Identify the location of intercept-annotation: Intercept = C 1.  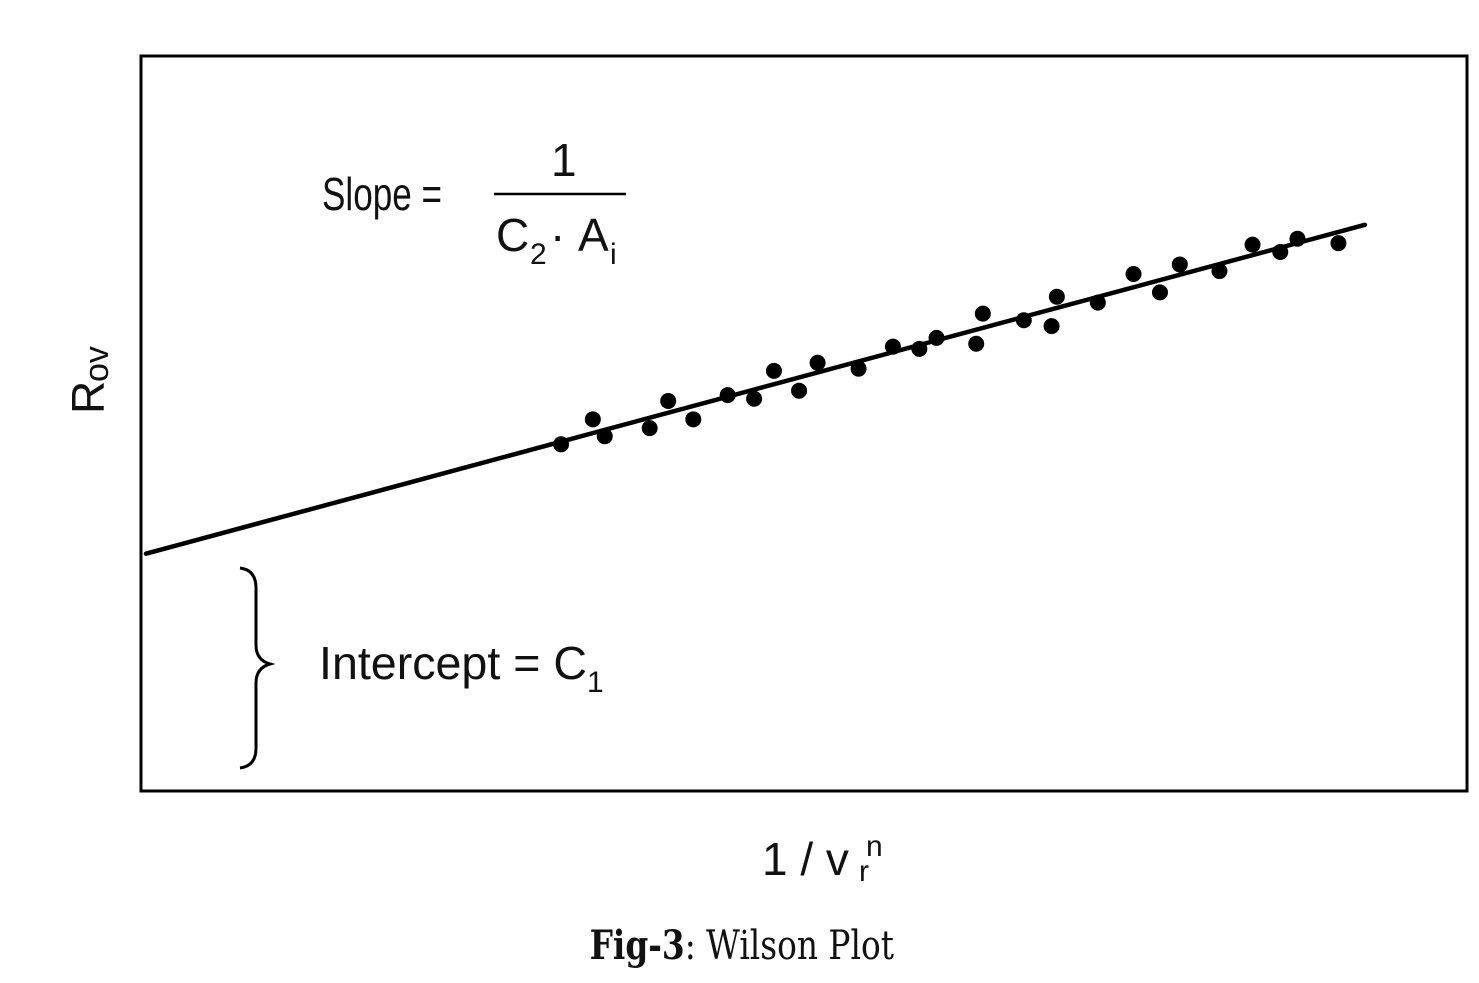
(461, 668).